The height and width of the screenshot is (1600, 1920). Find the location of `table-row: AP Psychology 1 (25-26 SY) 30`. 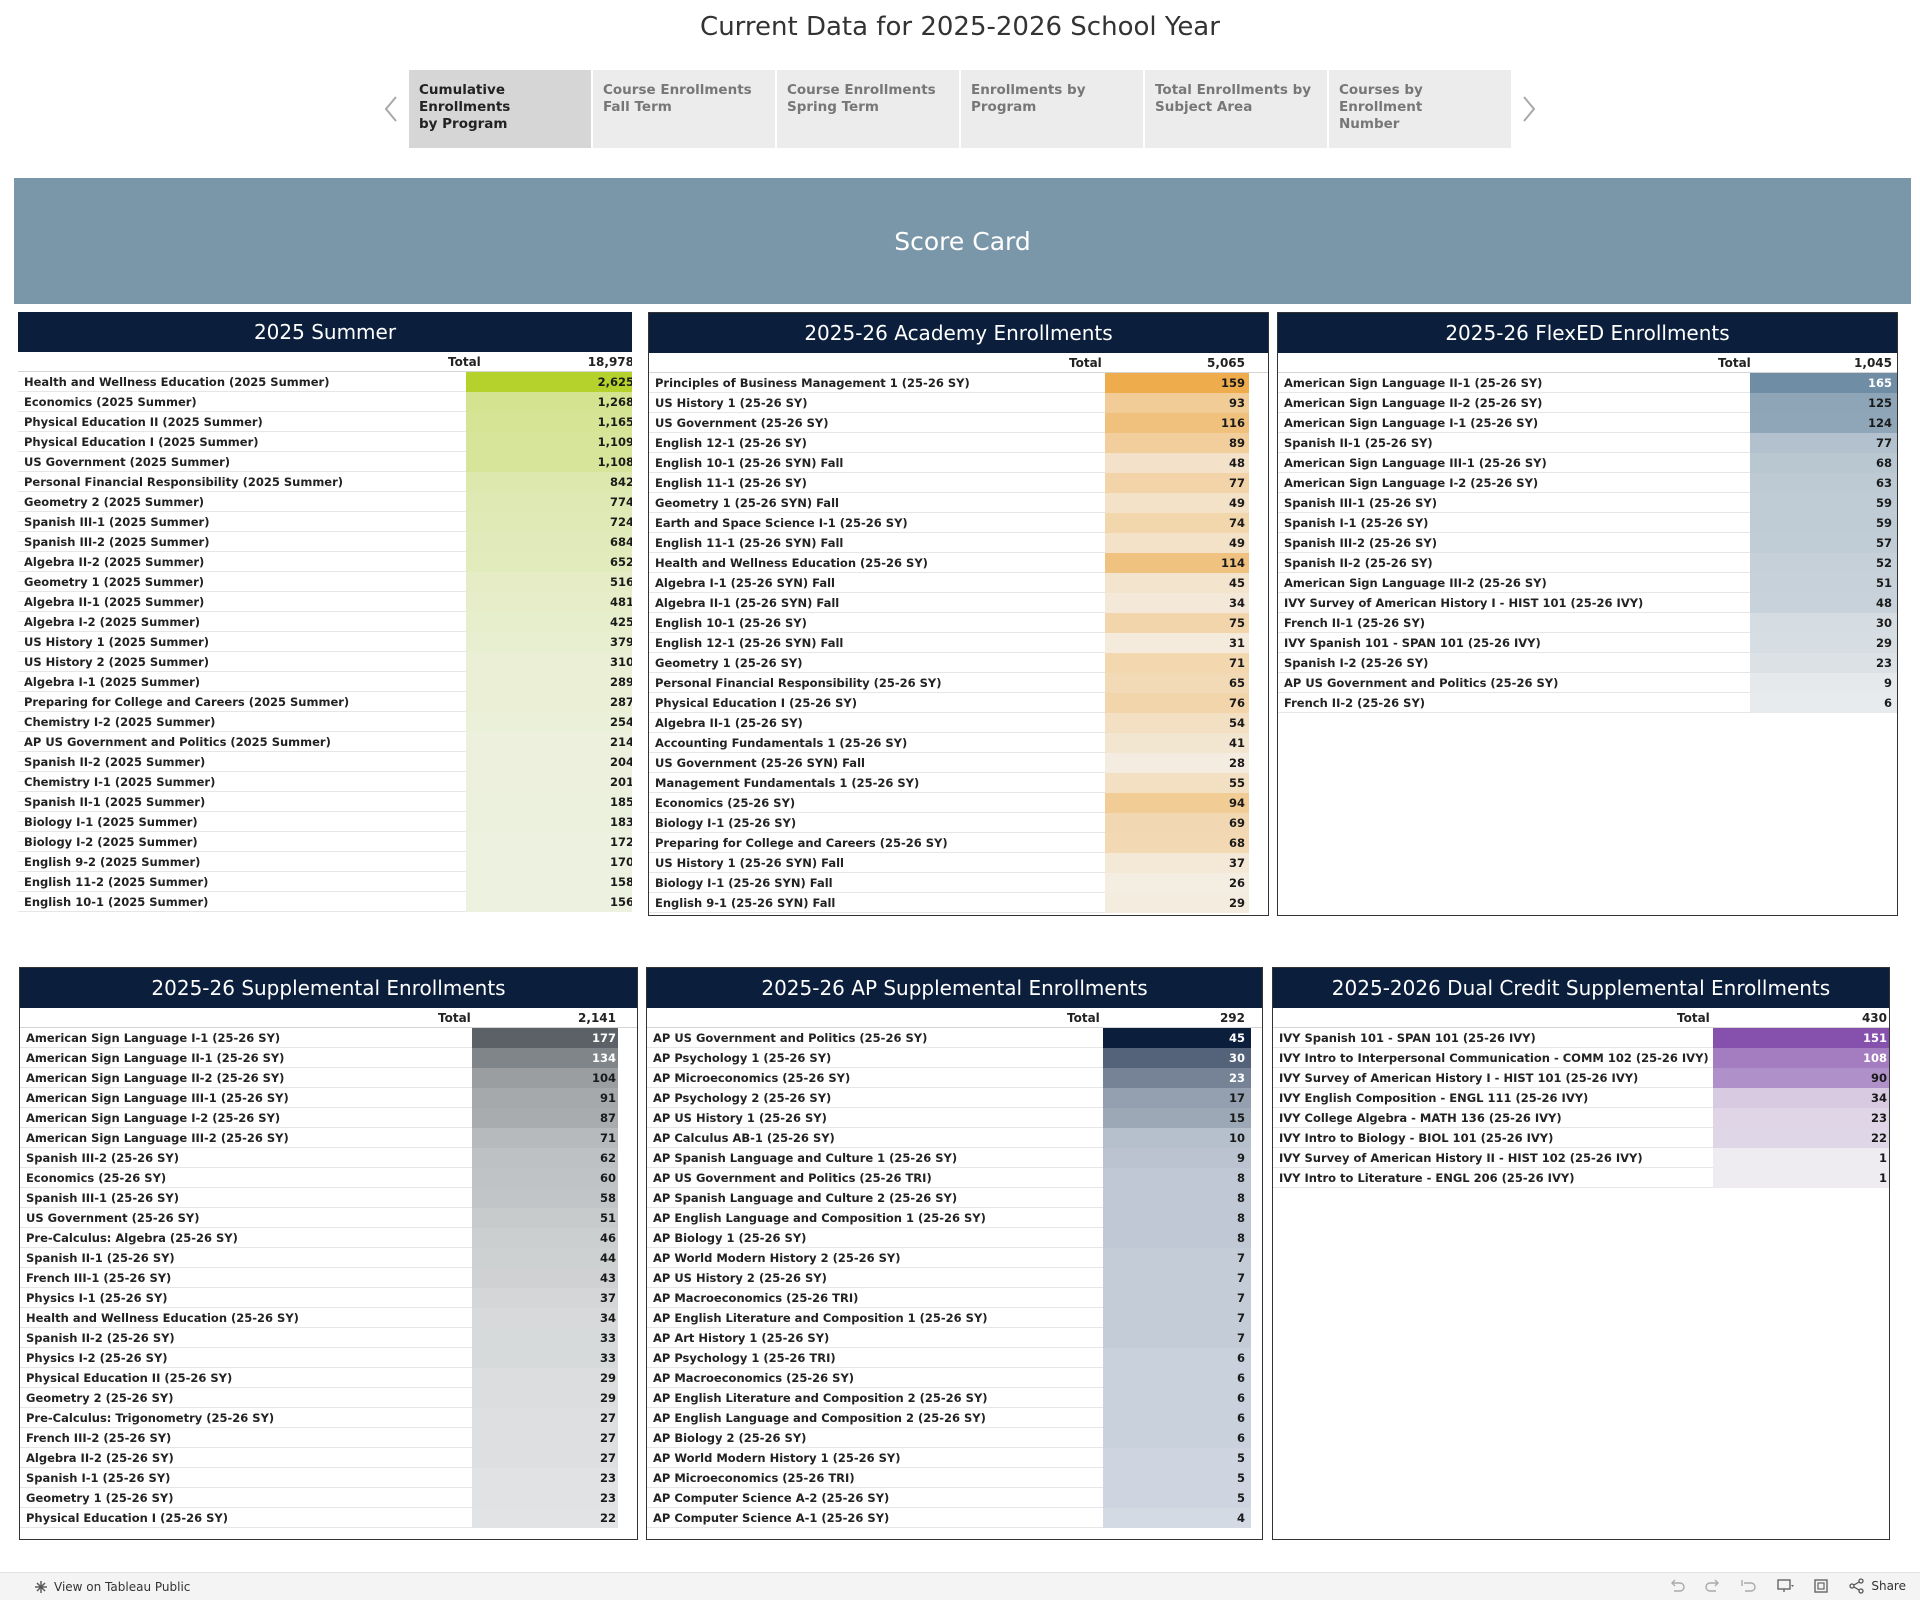

table-row: AP Psychology 1 (25-26 SY) 30 is located at coordinates (954, 1058).